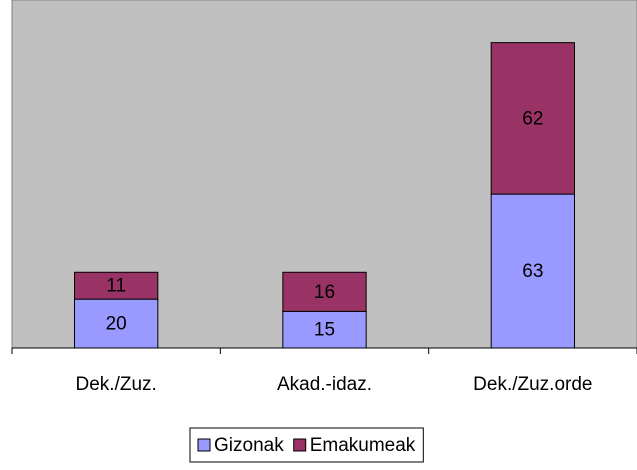 This screenshot has height=470, width=637. Describe the element at coordinates (324, 330) in the screenshot. I see `data-label: 15` at that location.